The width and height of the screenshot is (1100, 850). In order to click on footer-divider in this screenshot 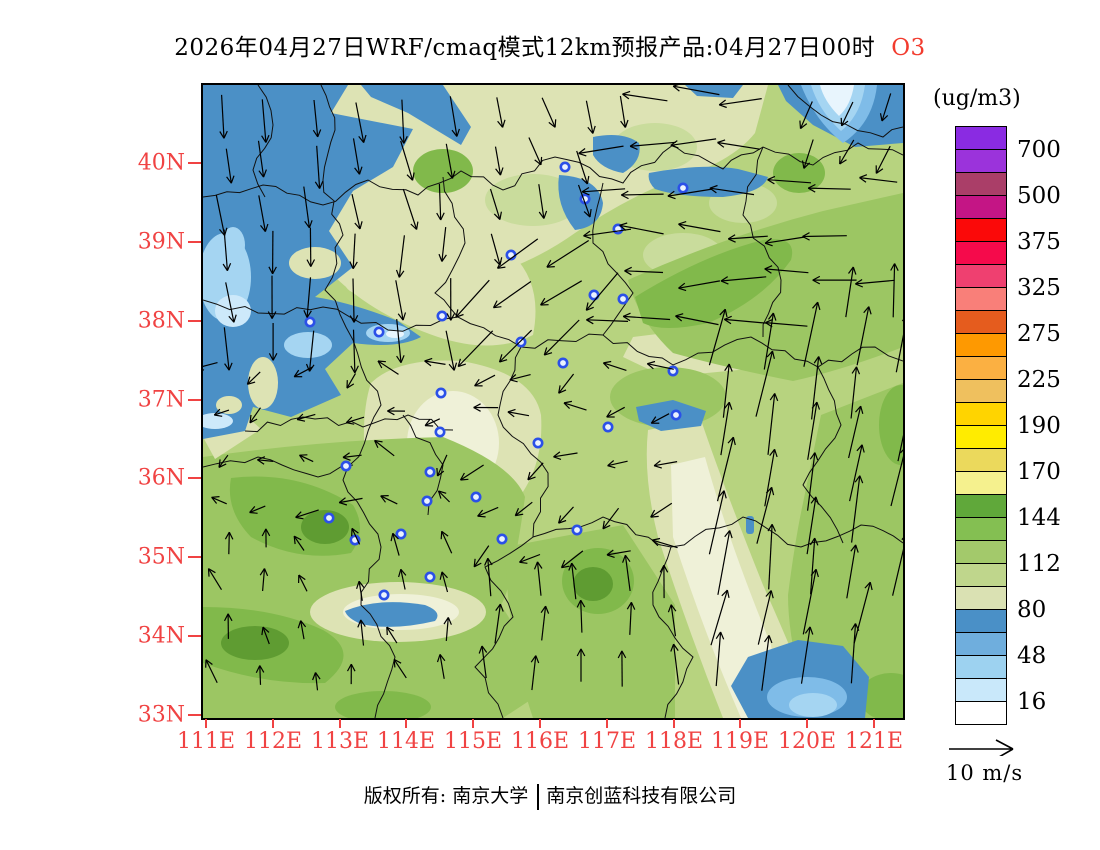, I will do `click(538, 797)`.